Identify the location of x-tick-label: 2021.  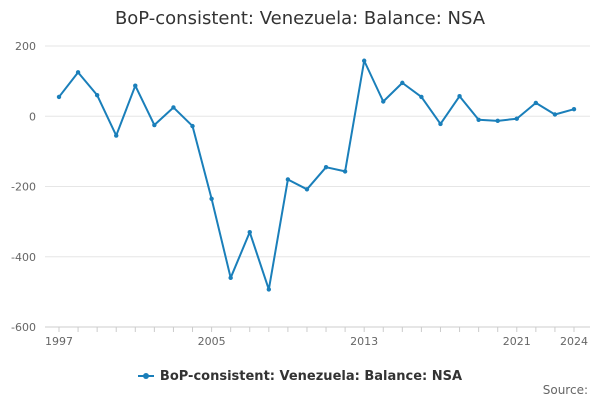
(517, 341).